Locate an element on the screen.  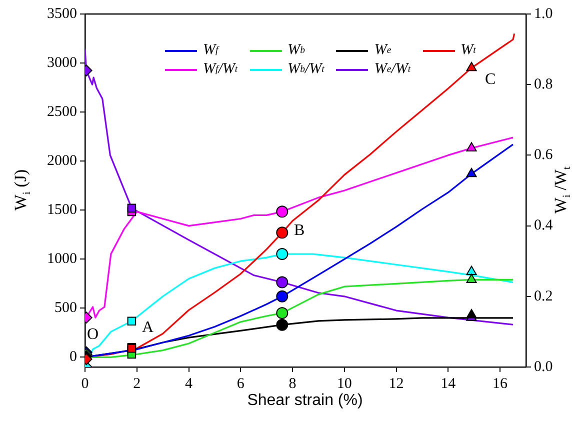
y-tick-label: 2000 is located at coordinates (62, 161).